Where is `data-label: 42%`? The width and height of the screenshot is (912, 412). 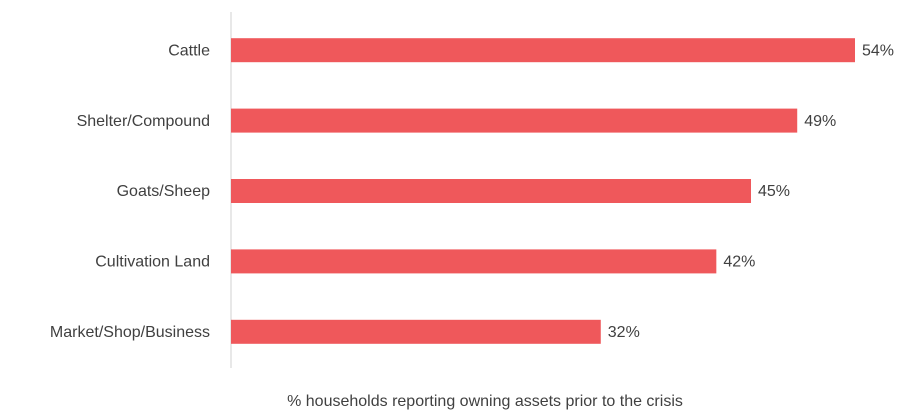 data-label: 42% is located at coordinates (739, 262).